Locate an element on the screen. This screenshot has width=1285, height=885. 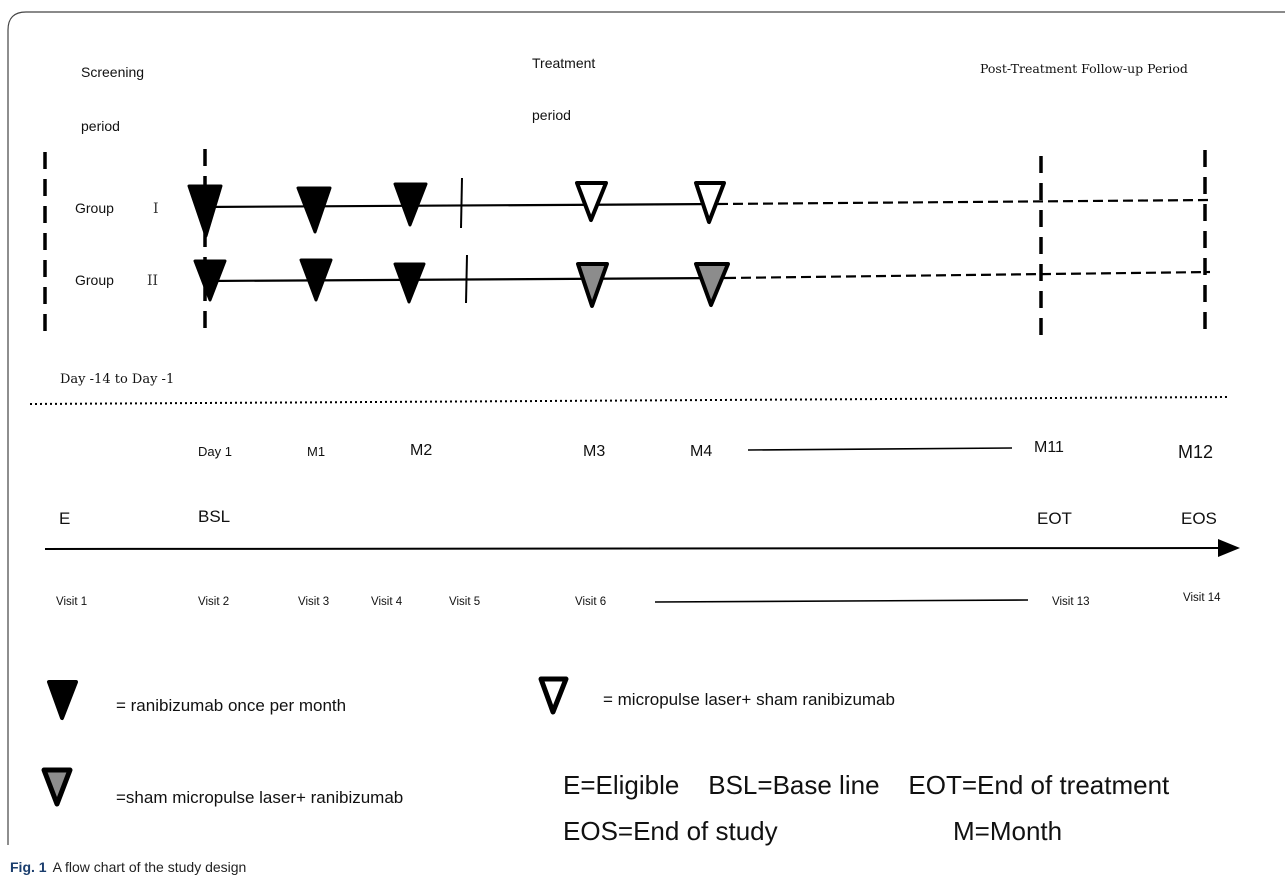
month-label-m2: M2 is located at coordinates (421, 450).